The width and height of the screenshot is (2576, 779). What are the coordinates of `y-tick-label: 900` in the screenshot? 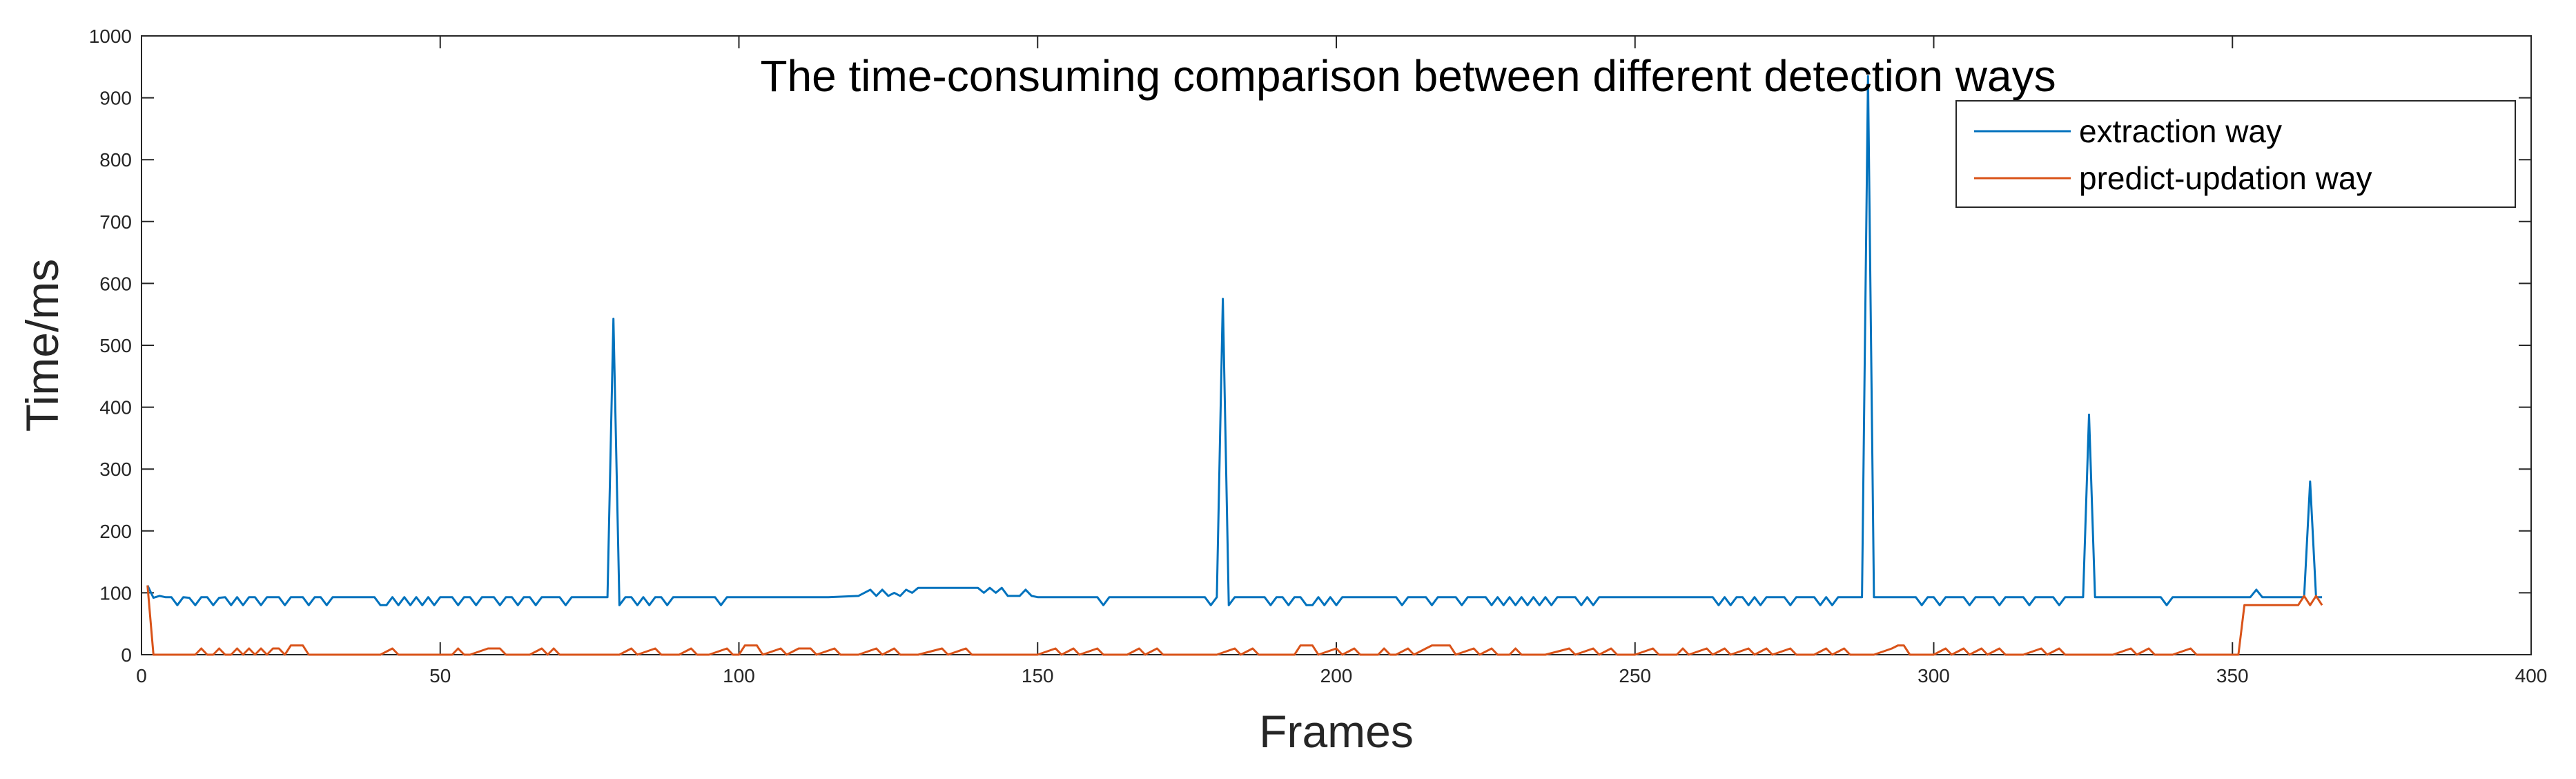 It's located at (115, 98).